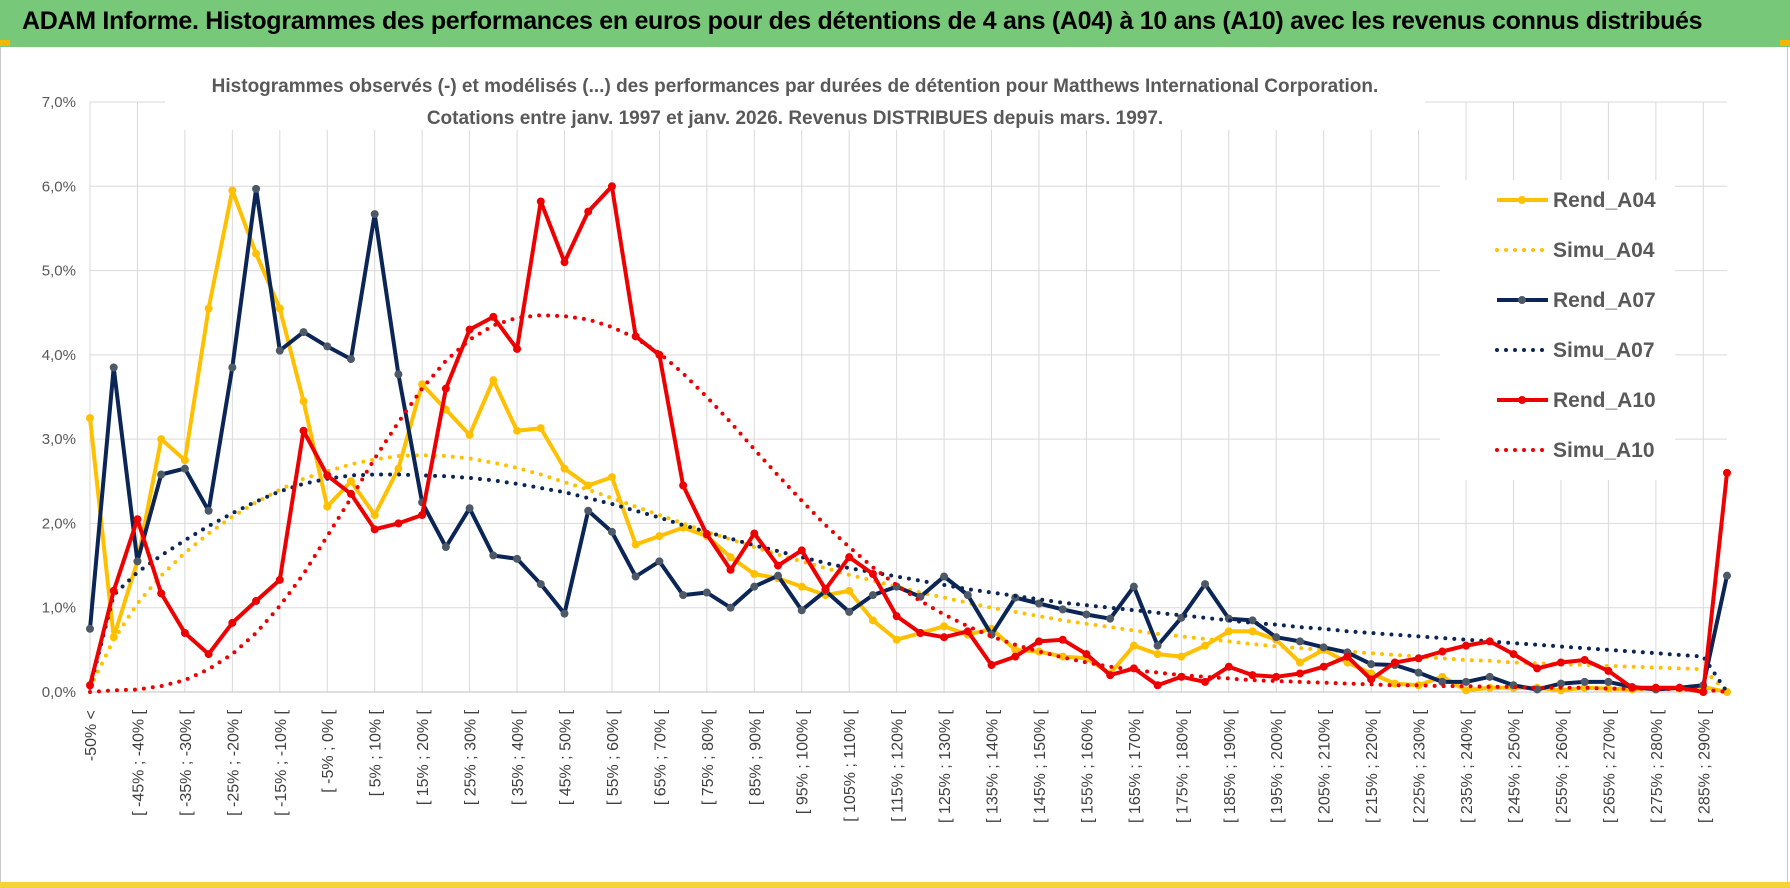  I want to click on x-tick-label: [ 205% ; 210% [, so click(1325, 766).